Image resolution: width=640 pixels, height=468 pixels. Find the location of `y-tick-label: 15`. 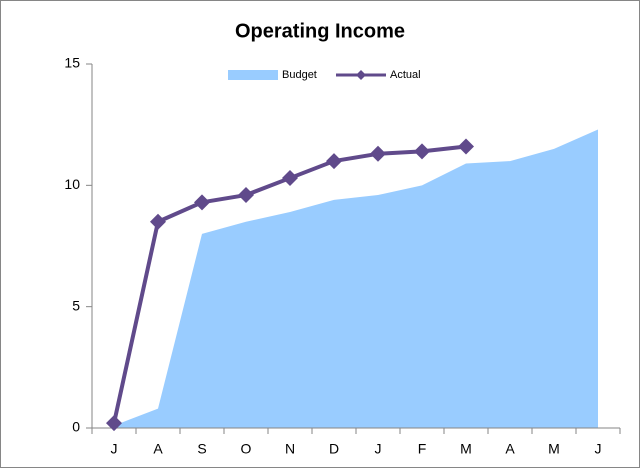

y-tick-label: 15 is located at coordinates (72, 63).